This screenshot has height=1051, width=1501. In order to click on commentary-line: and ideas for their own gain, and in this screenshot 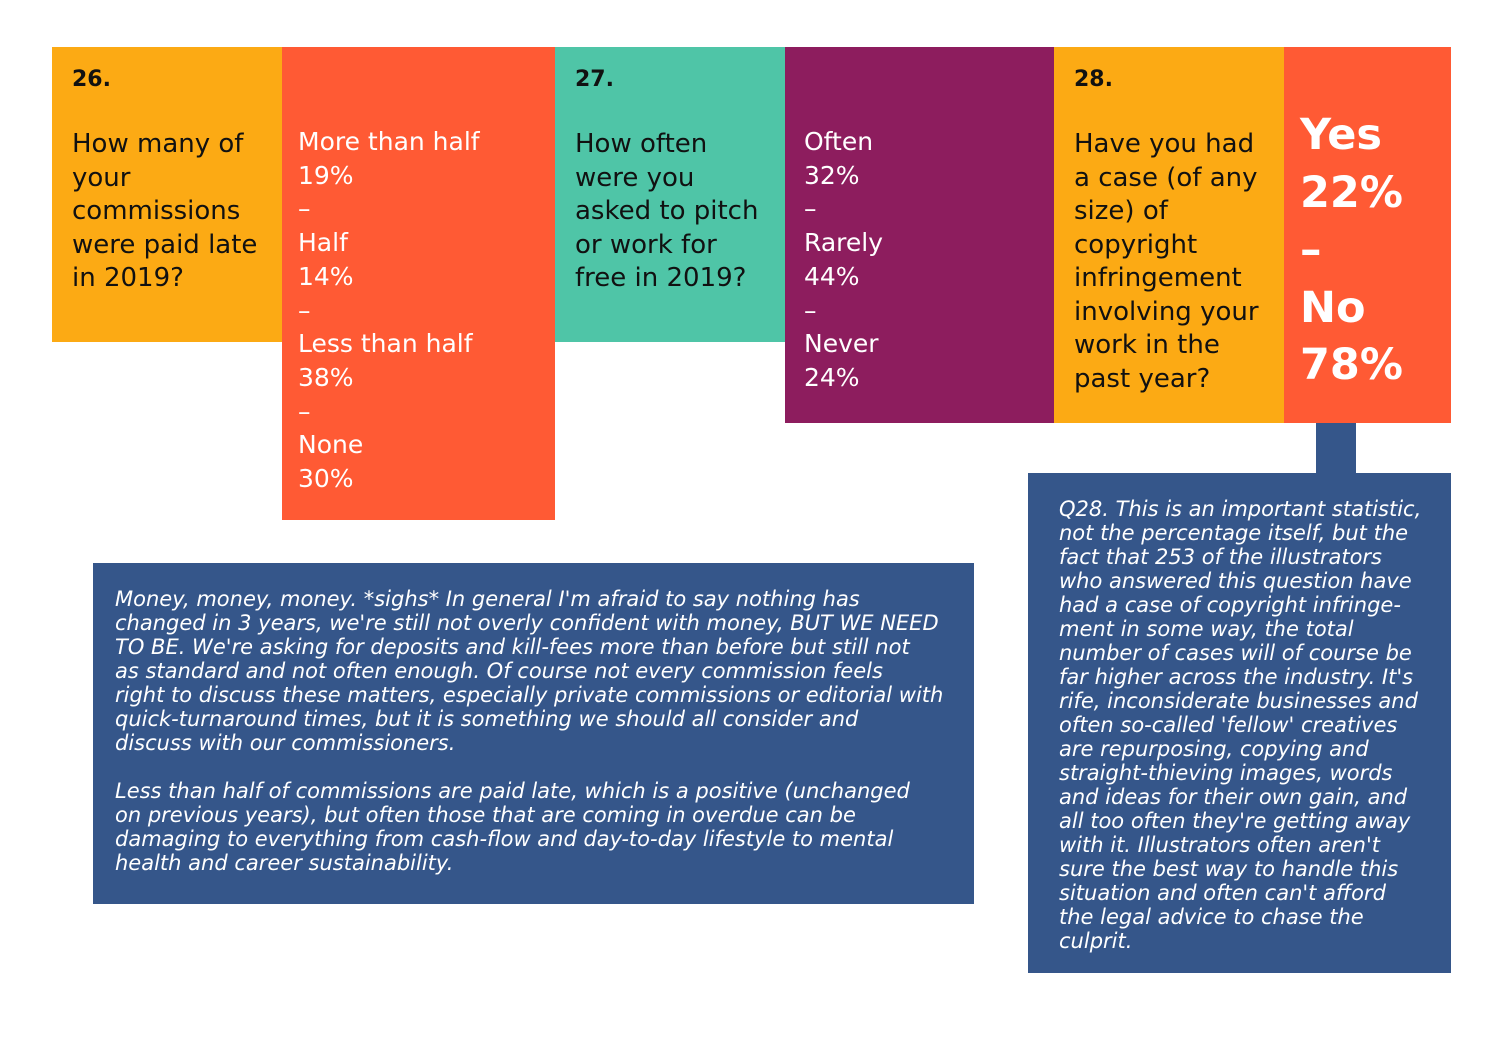, I will do `click(1233, 797)`.